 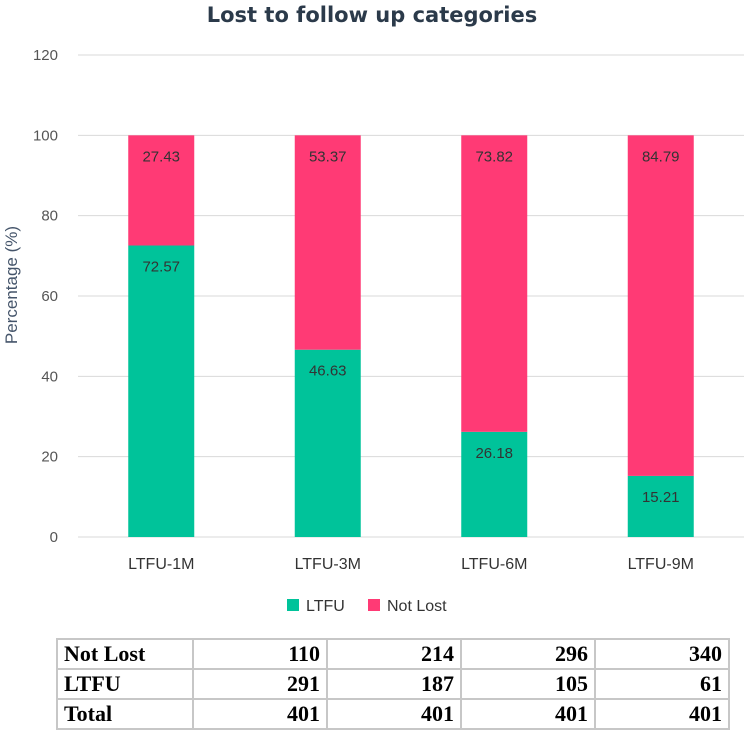 I want to click on bar-not-lost-ltfu-9m, so click(x=660, y=305).